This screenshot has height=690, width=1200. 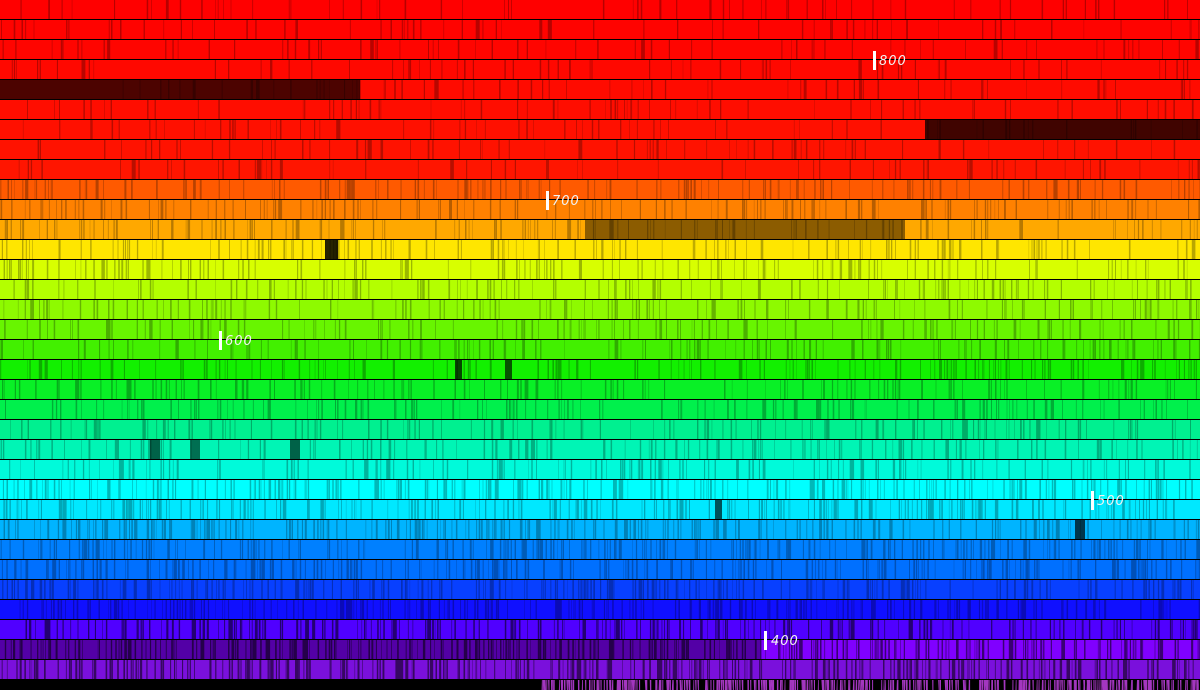 I want to click on marker-500-label: 500, so click(x=1111, y=501).